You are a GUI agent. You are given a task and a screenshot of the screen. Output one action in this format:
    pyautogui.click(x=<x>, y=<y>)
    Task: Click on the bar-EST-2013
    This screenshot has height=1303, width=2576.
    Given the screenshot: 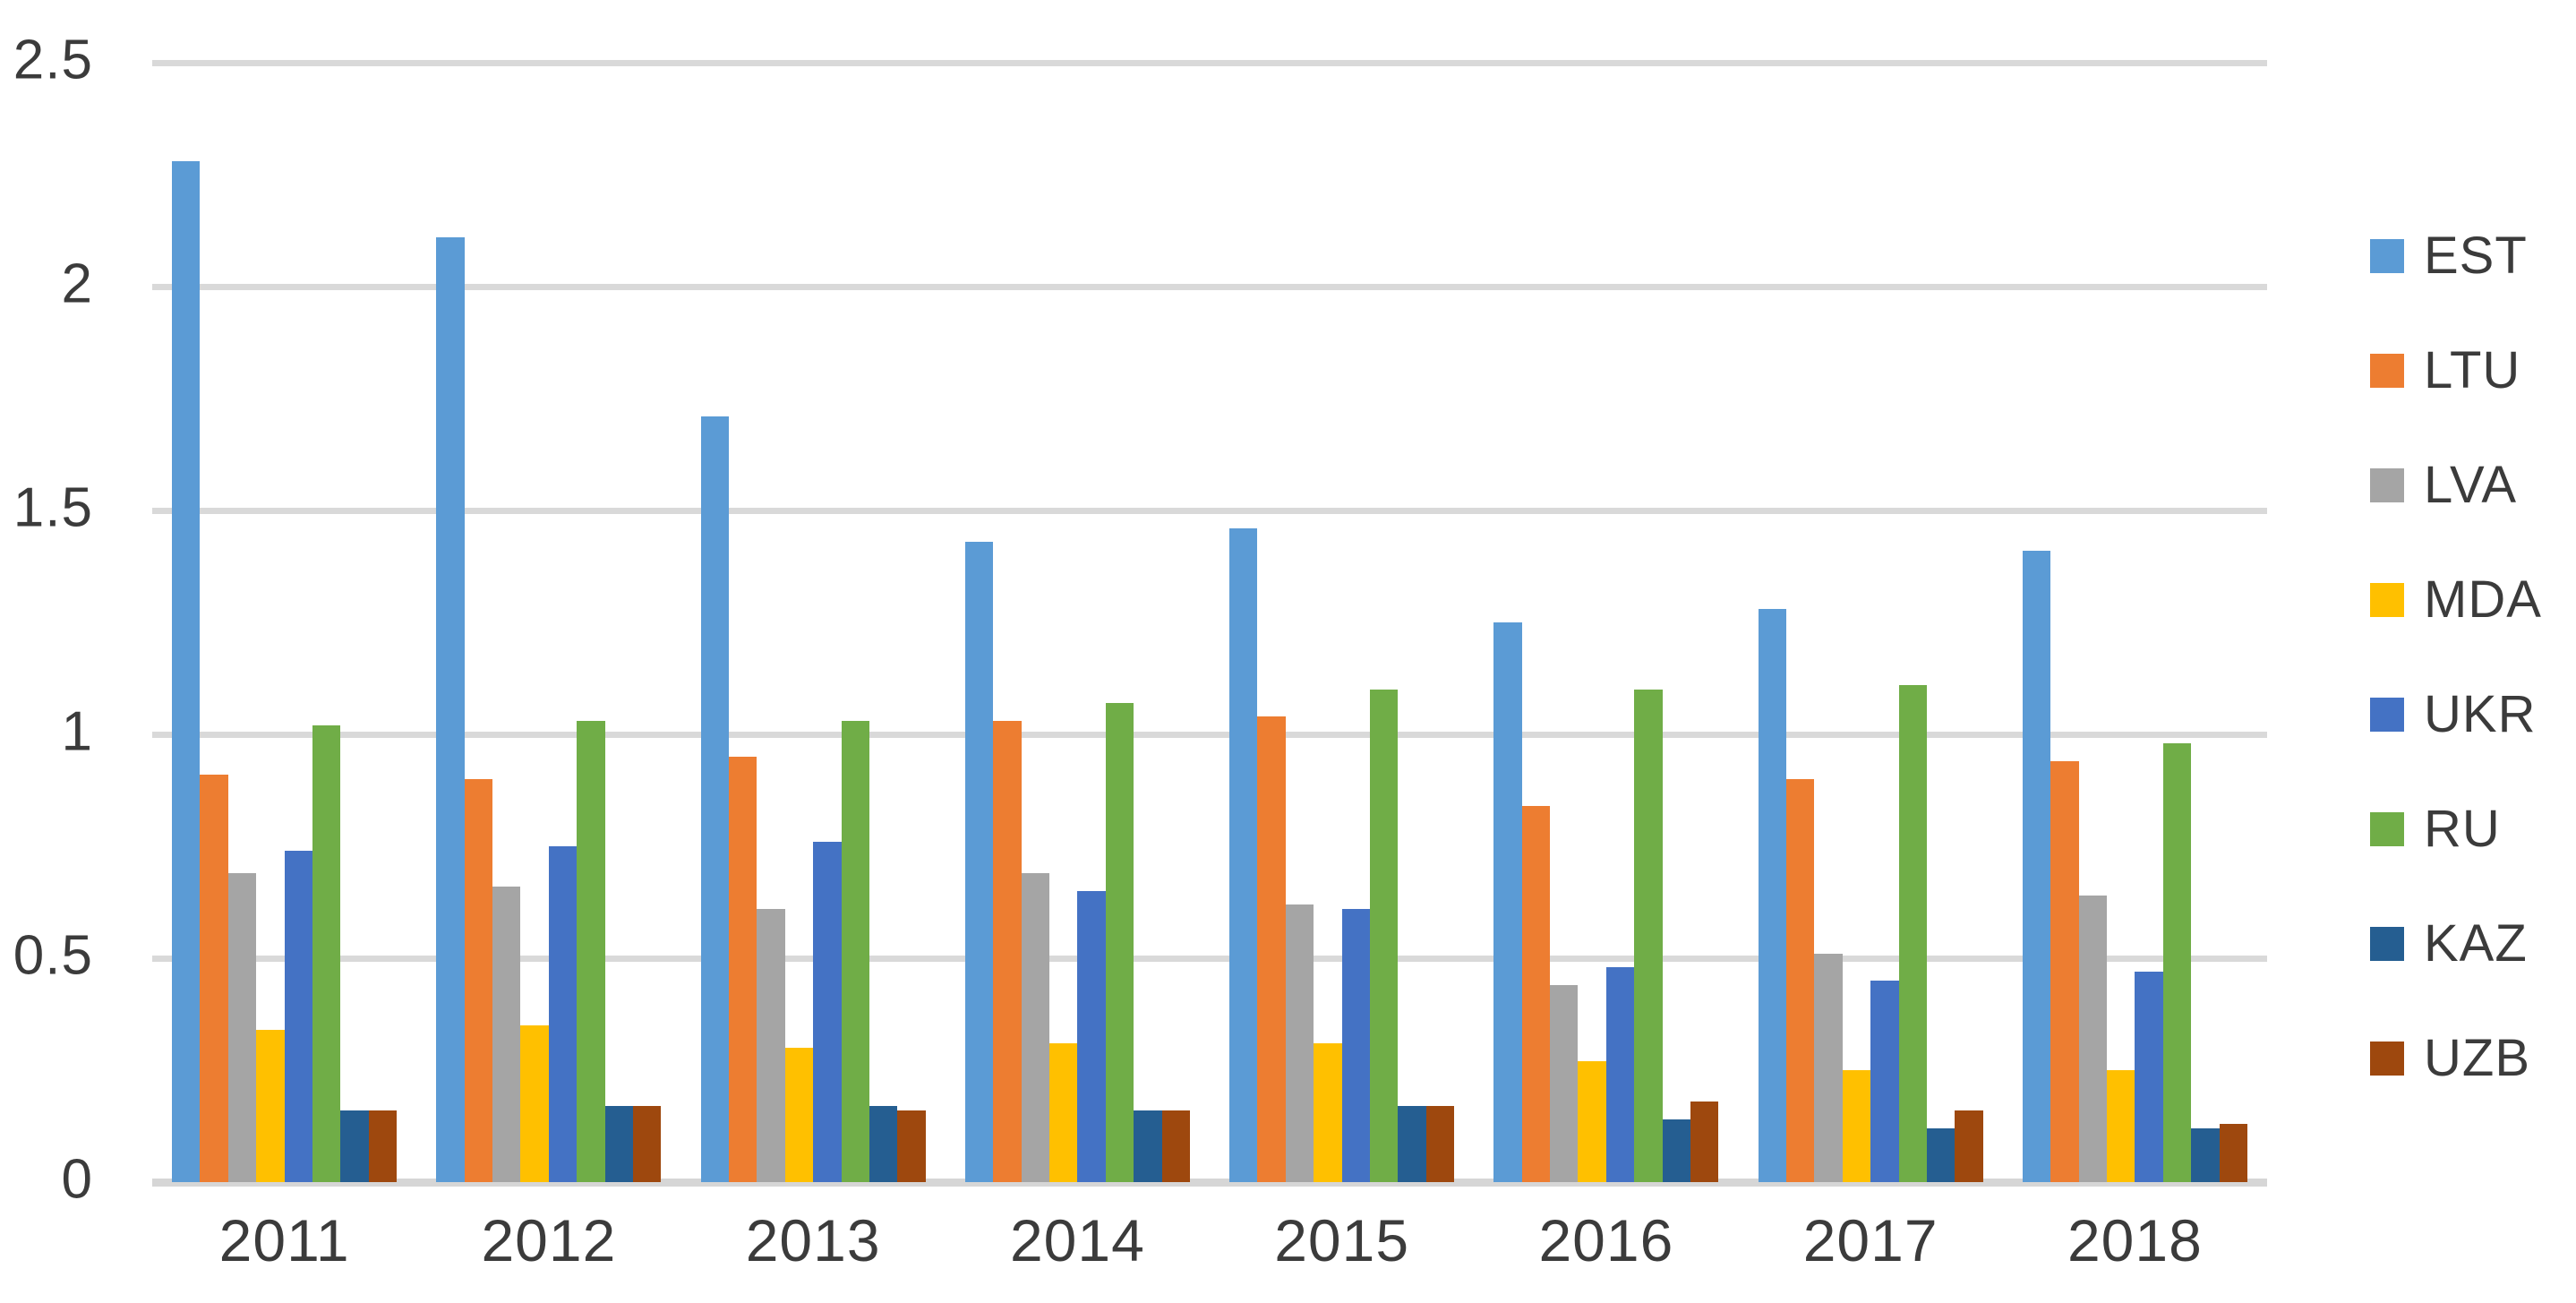 What is the action you would take?
    pyautogui.click(x=715, y=799)
    